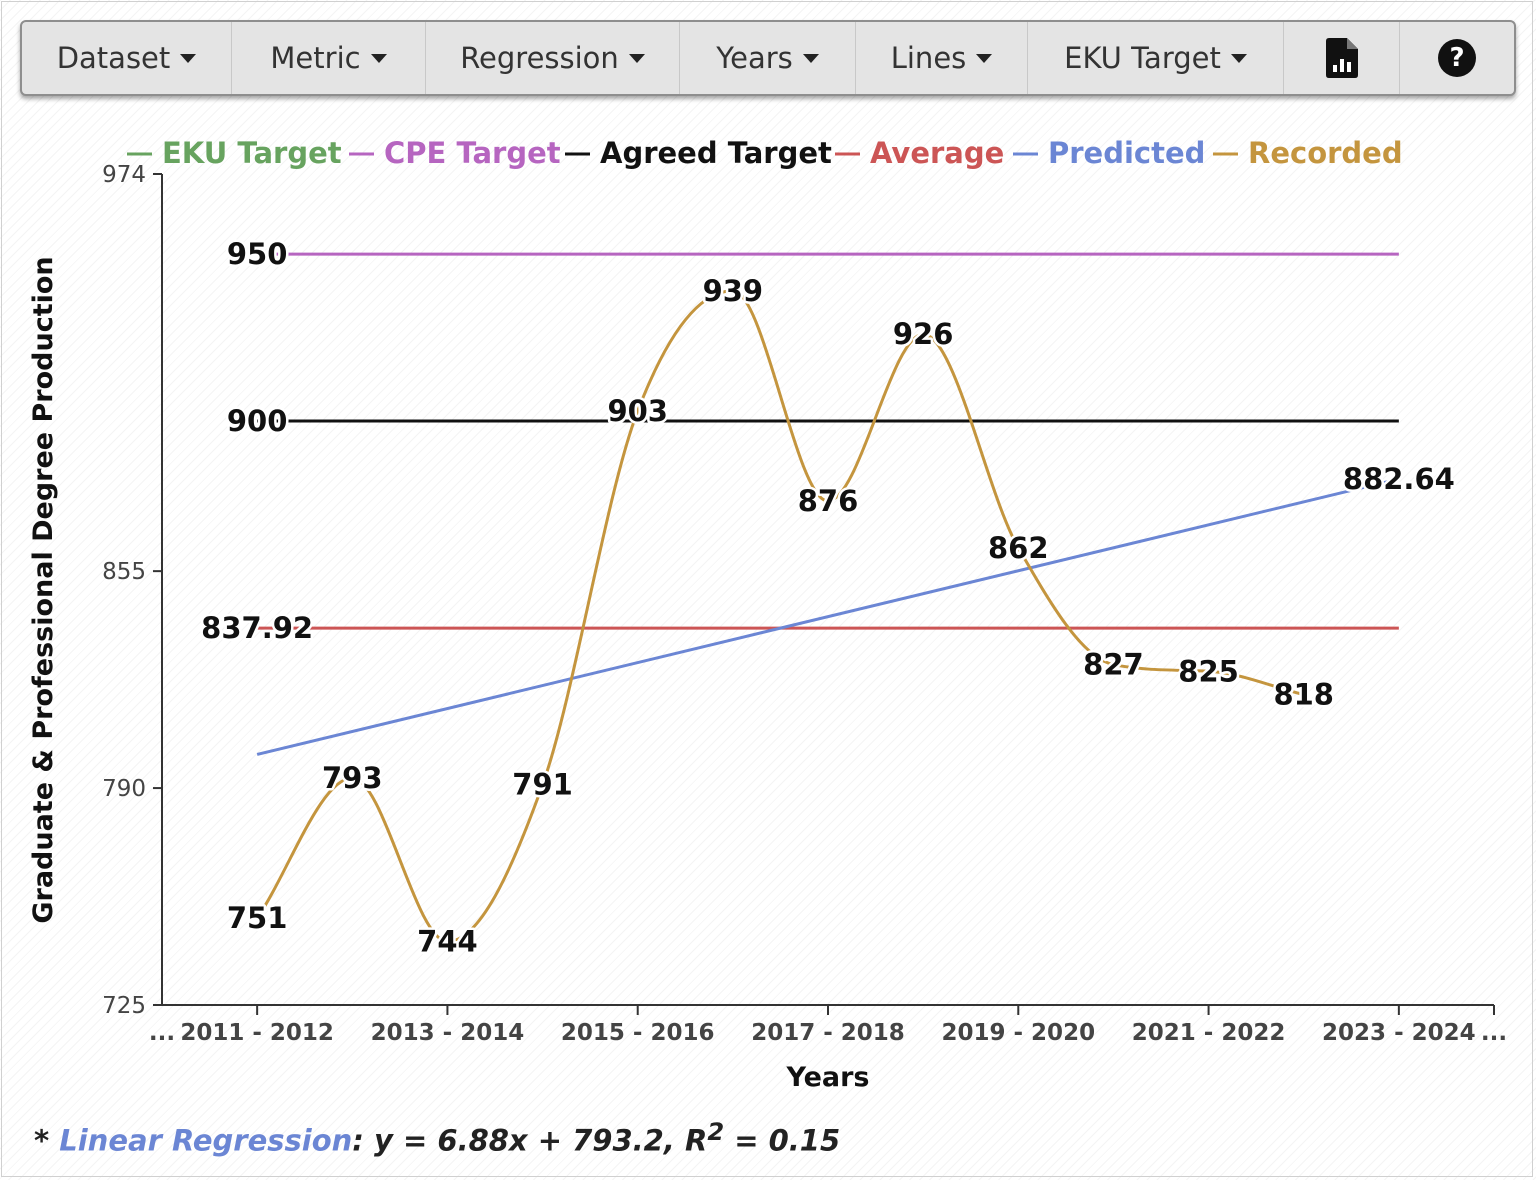 The width and height of the screenshot is (1536, 1180). Describe the element at coordinates (352, 778) in the screenshot. I see `recorded-value-label: 793` at that location.